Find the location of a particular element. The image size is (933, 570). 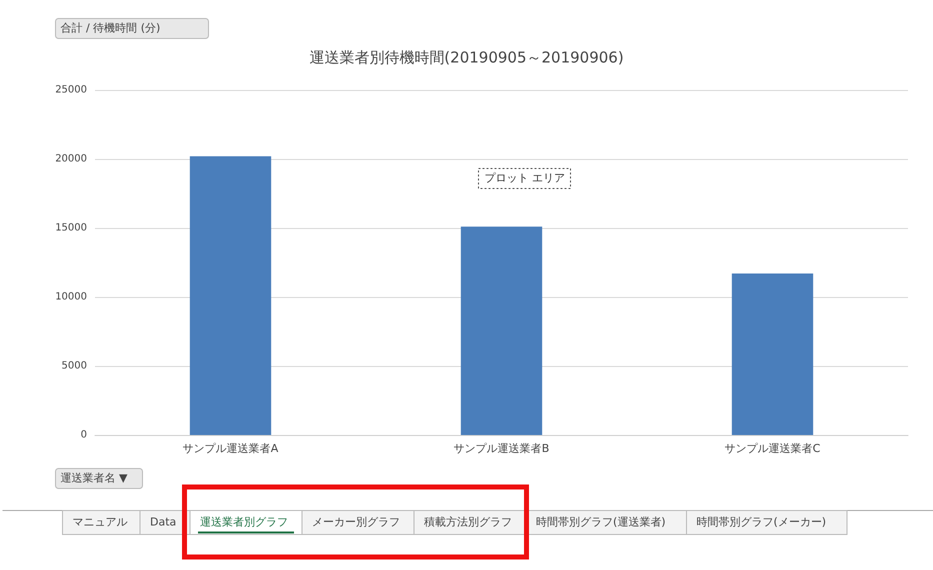

y-tick-label: 25000 is located at coordinates (71, 90).